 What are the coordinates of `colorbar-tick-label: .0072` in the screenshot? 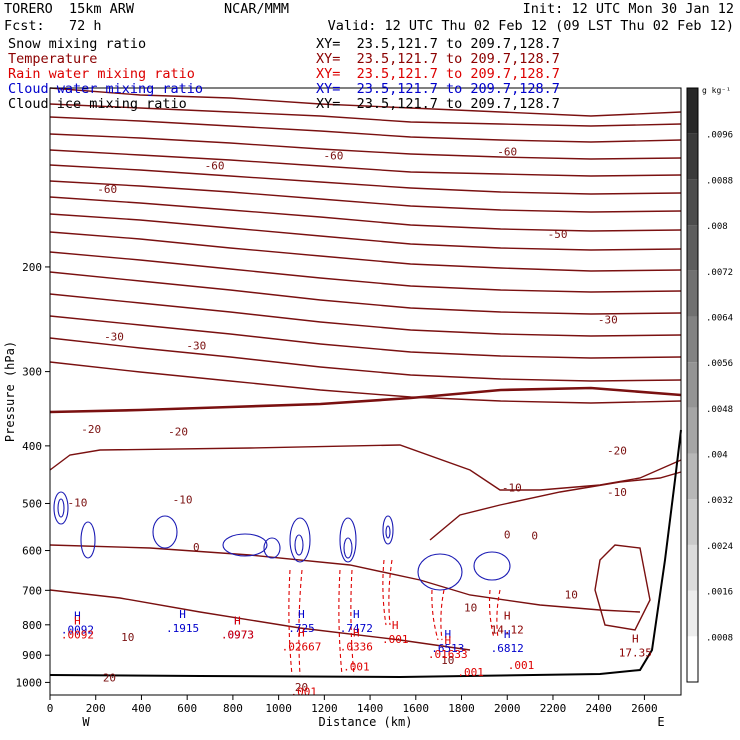 It's located at (719, 273).